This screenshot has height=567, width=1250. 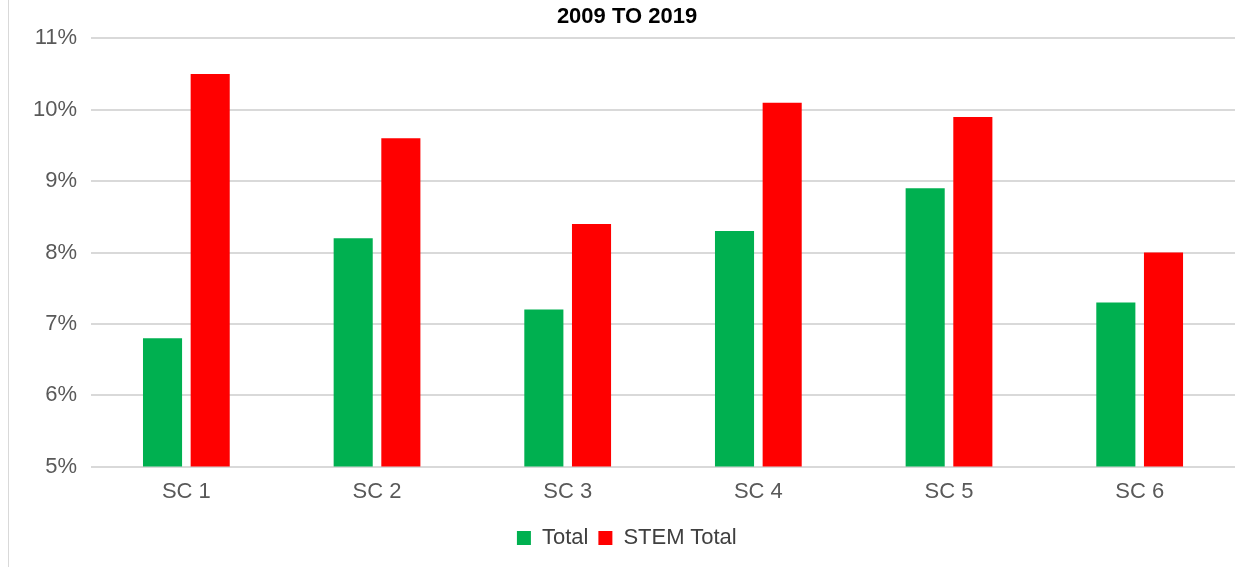 What do you see at coordinates (949, 490) in the screenshot?
I see `x-tick-label: SC 5` at bounding box center [949, 490].